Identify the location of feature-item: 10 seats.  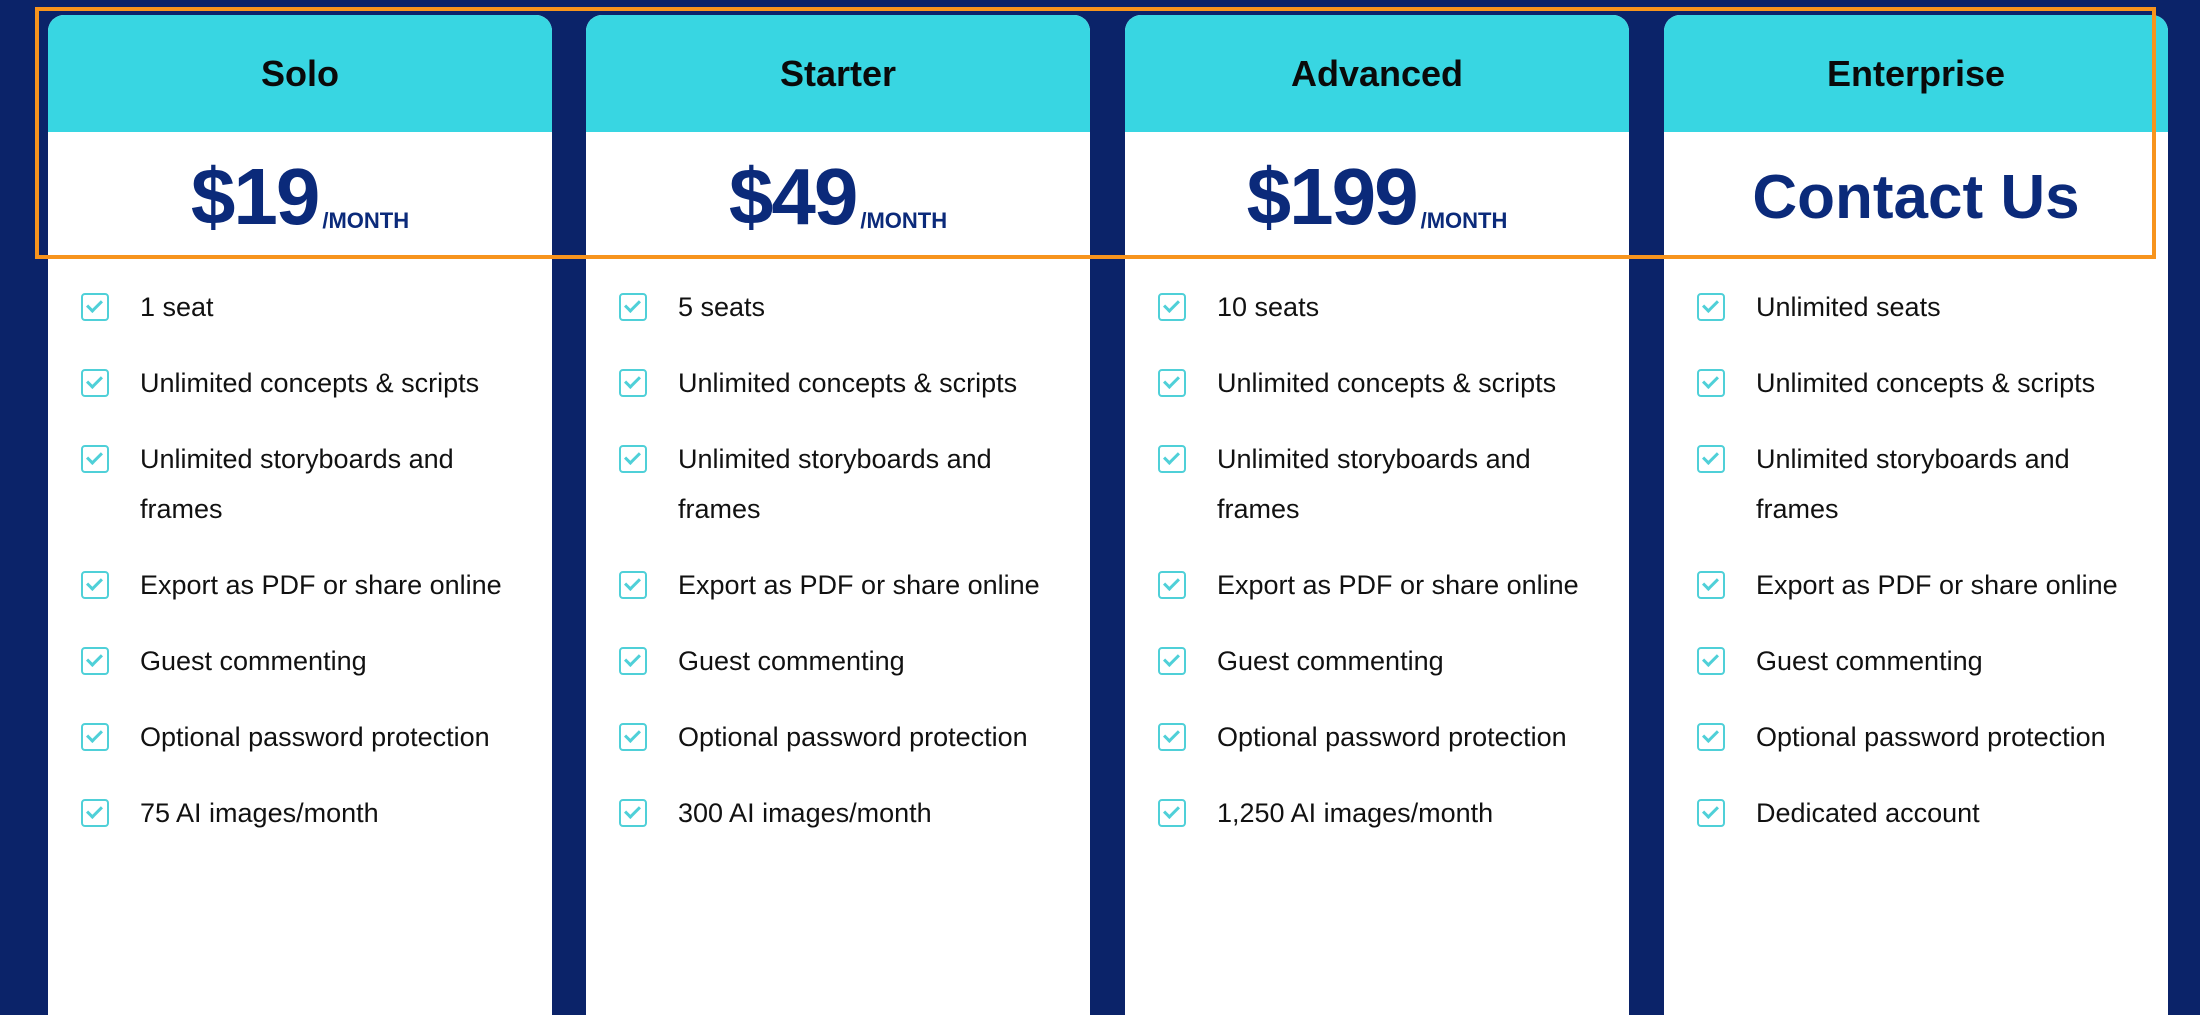
(1393, 307).